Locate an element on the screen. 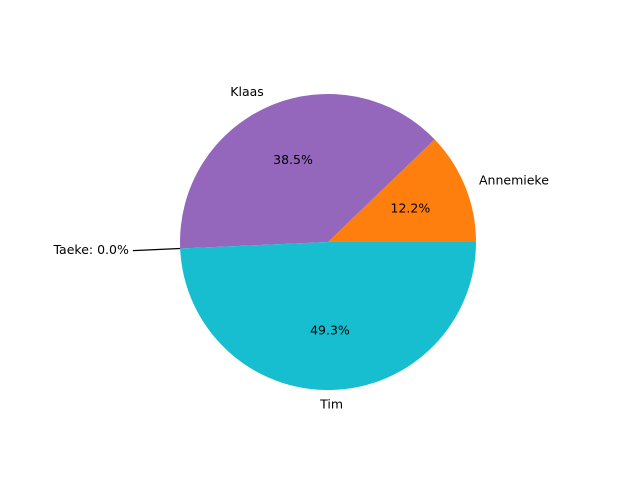 The width and height of the screenshot is (640, 480). pie-slice-klaas is located at coordinates (307, 171).